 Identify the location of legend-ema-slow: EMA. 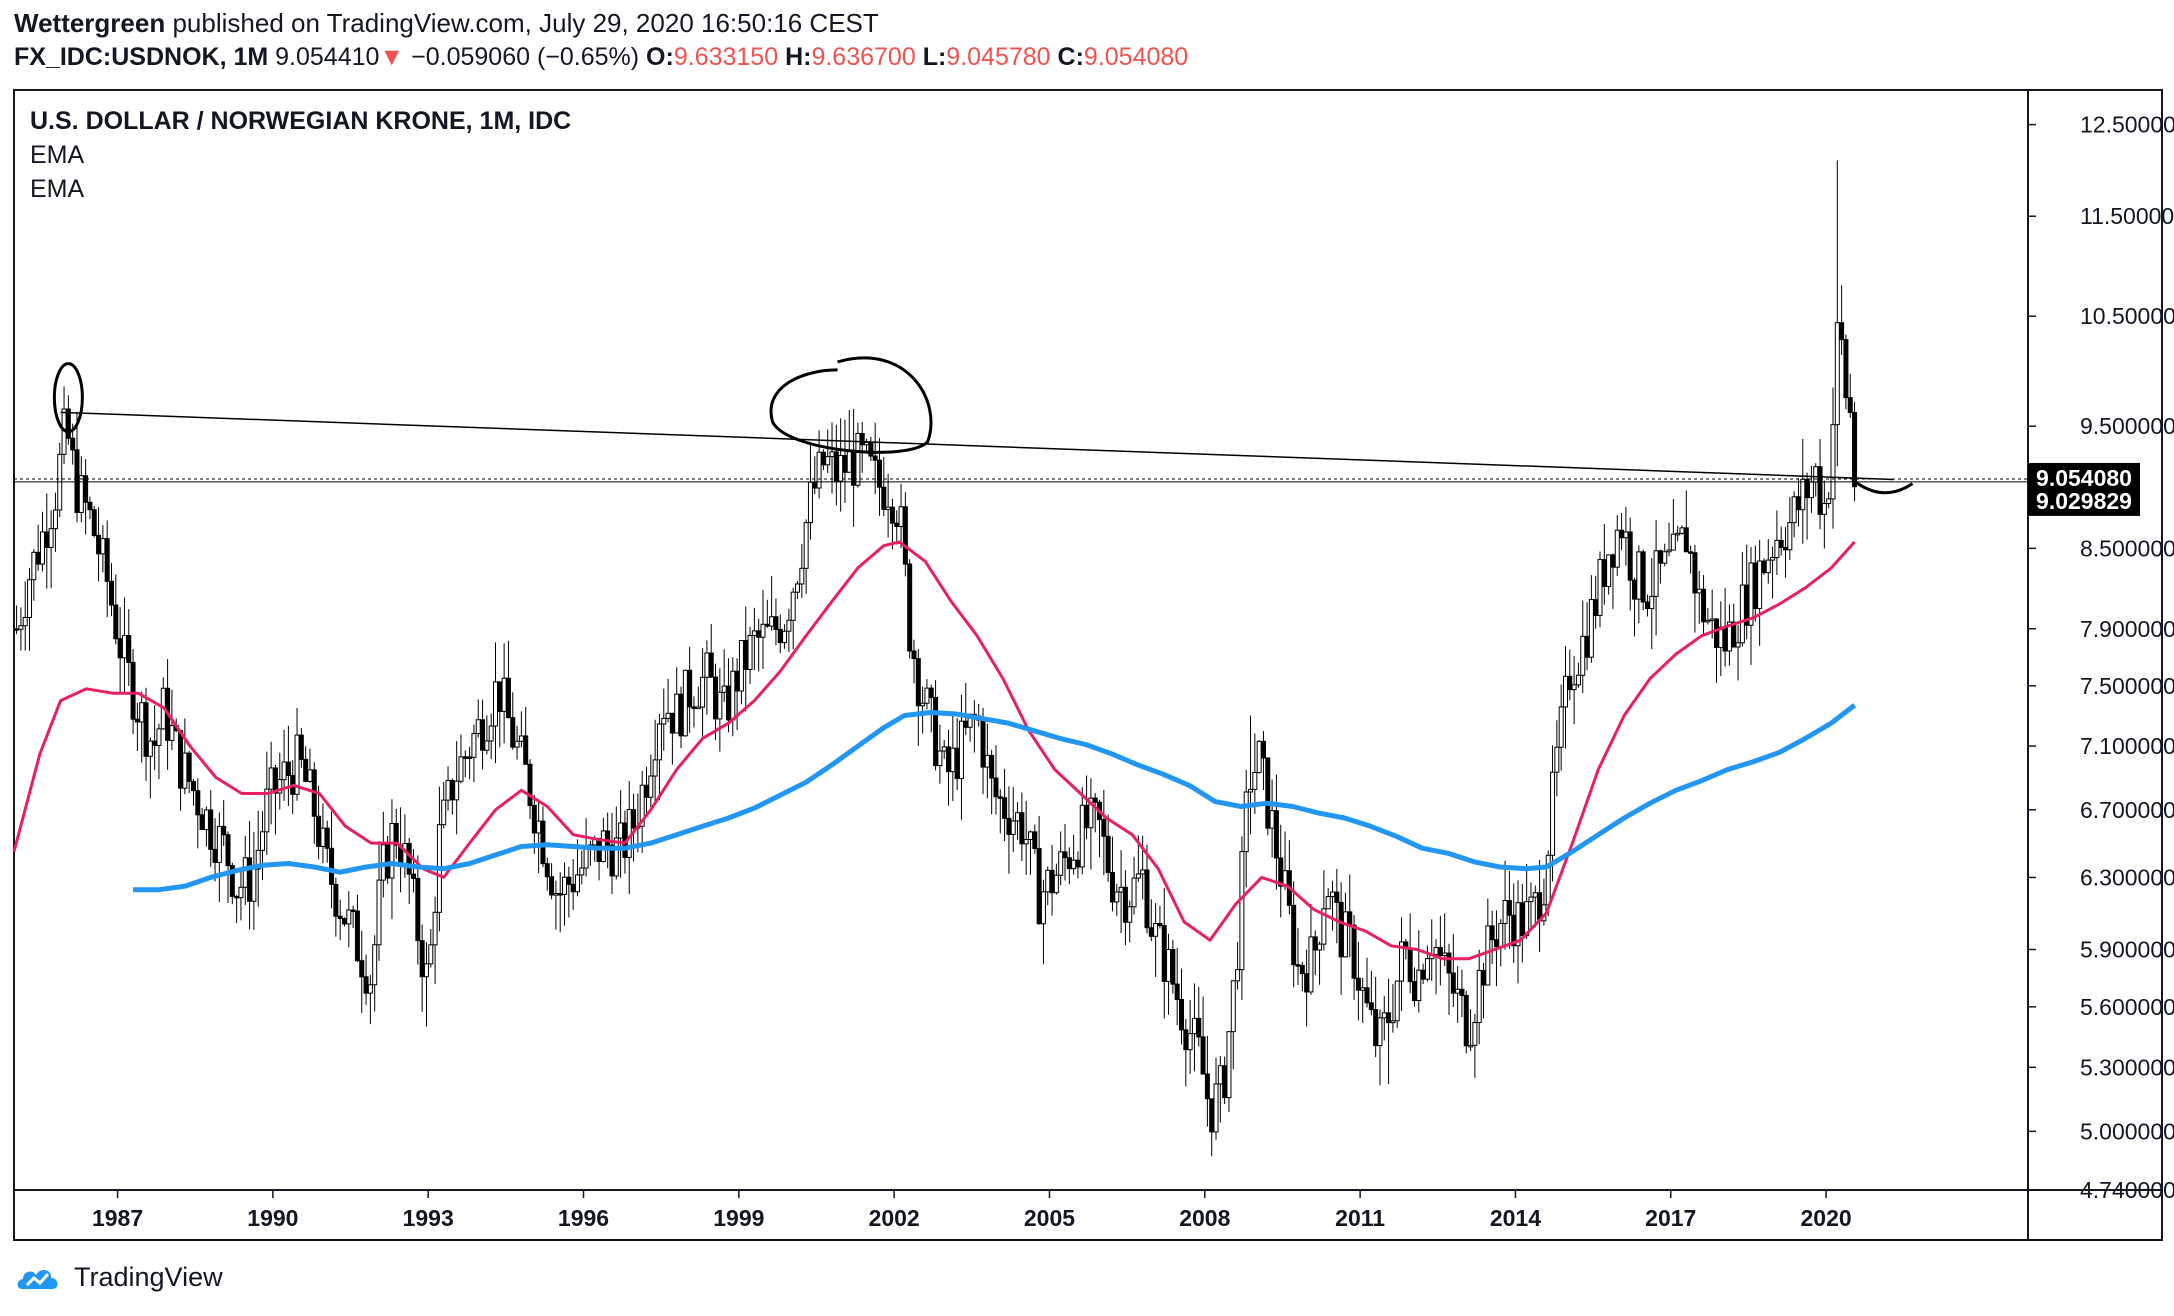
(57, 189).